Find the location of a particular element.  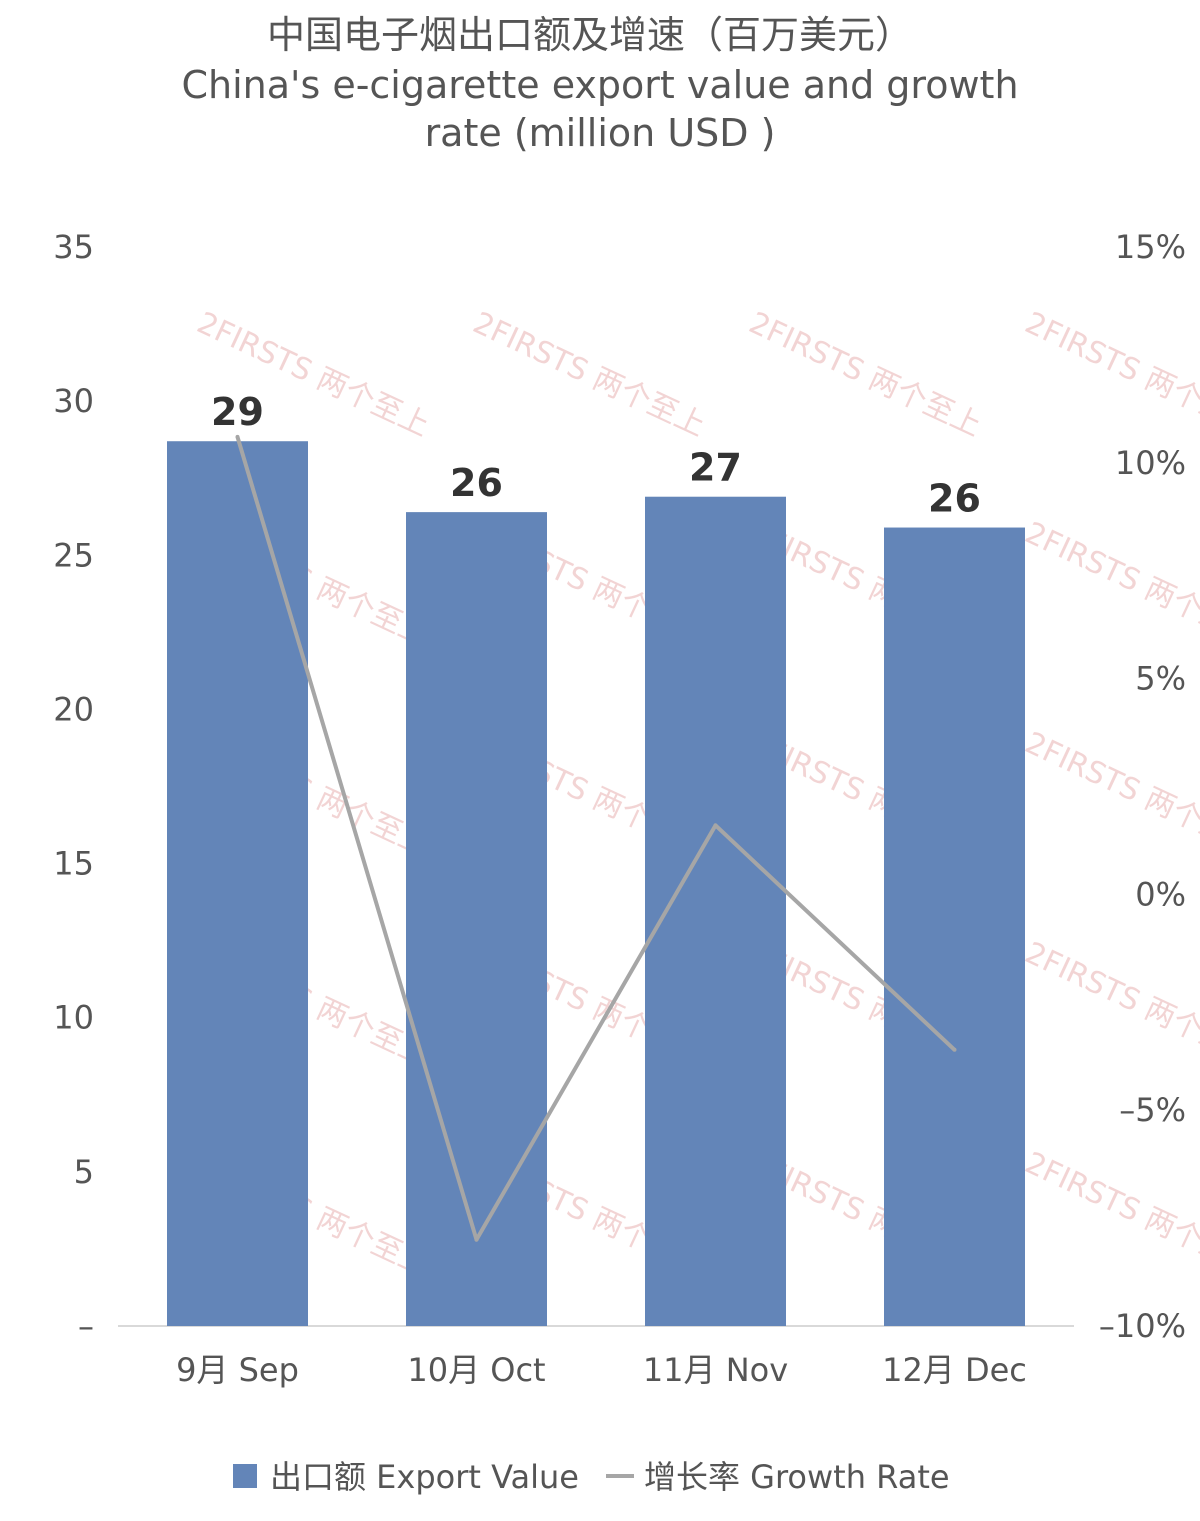

right-axis-tick-label: 0% is located at coordinates (1160, 894).